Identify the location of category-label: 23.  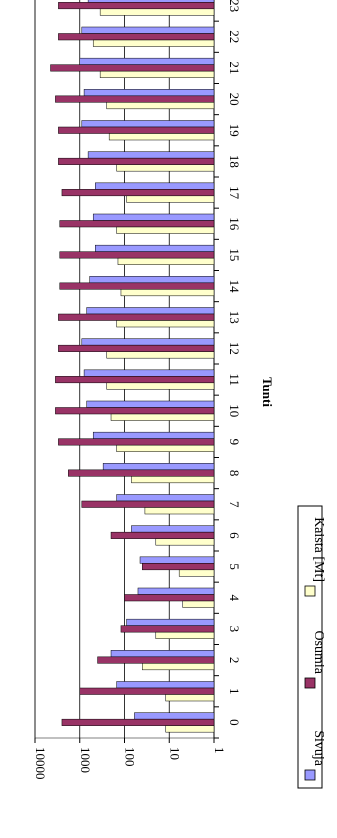
(234, 6).